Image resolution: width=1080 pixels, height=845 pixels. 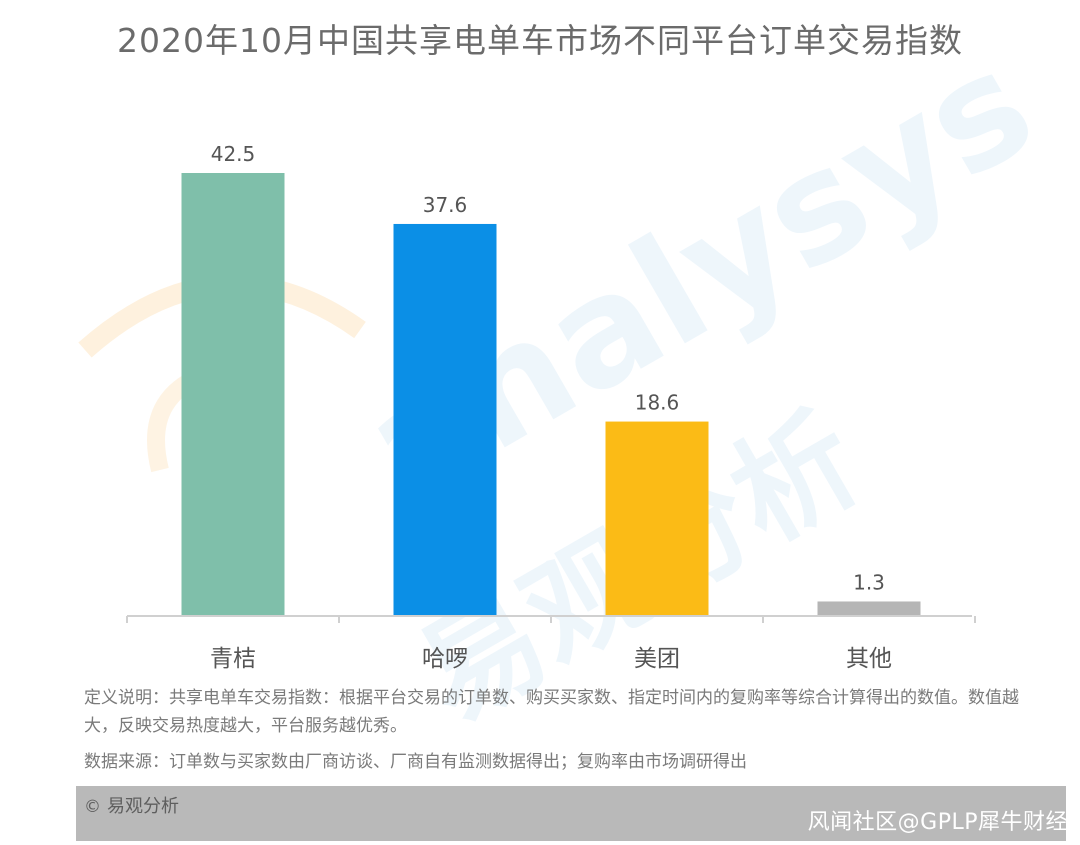 What do you see at coordinates (445, 659) in the screenshot?
I see `category-label-1: 哈啰` at bounding box center [445, 659].